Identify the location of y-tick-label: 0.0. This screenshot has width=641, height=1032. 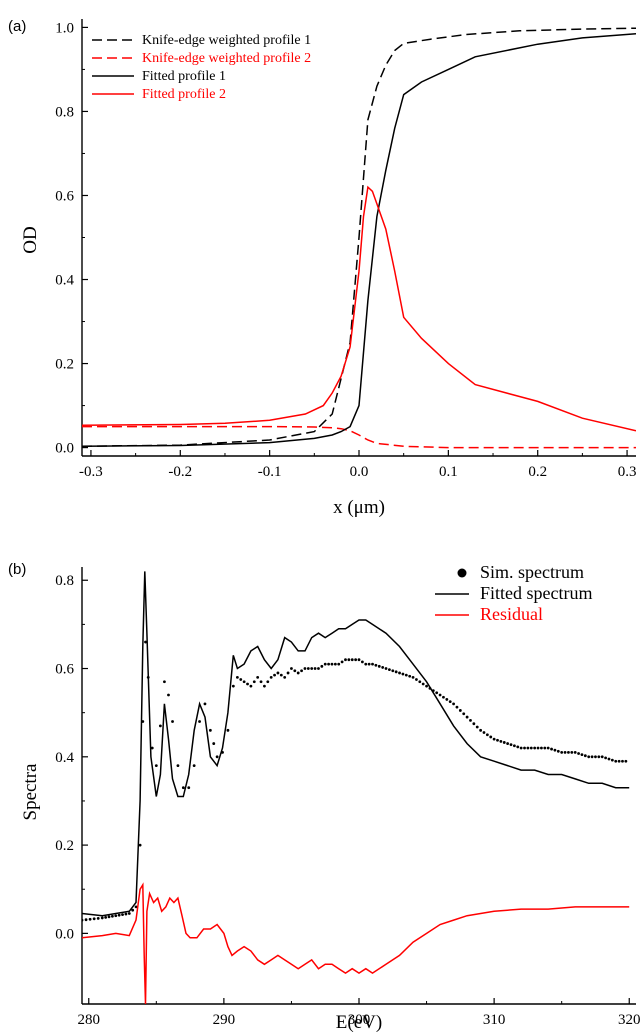
(64, 449).